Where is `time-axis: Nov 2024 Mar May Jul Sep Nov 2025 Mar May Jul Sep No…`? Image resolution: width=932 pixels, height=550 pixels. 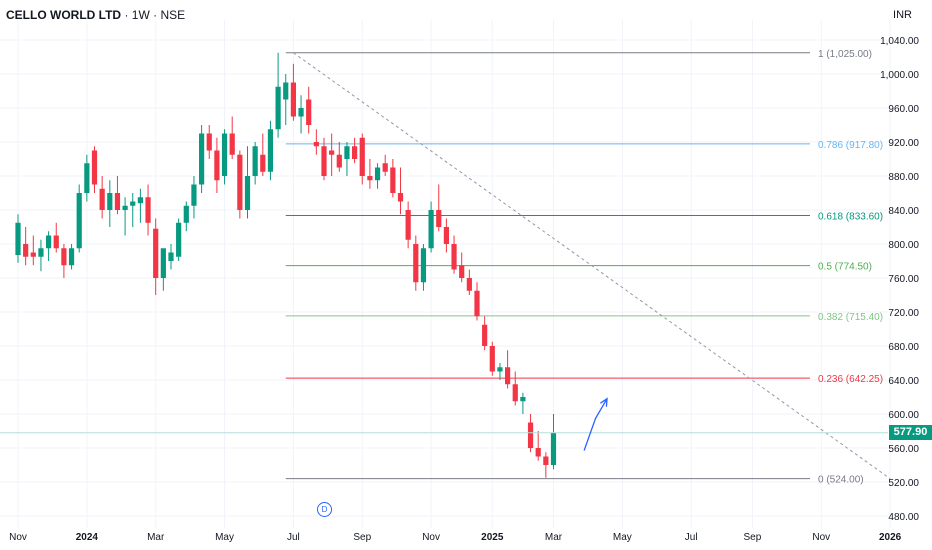 time-axis: Nov 2024 Mar May Jul Sep Nov 2025 Mar May Jul Sep No… is located at coordinates (455, 537).